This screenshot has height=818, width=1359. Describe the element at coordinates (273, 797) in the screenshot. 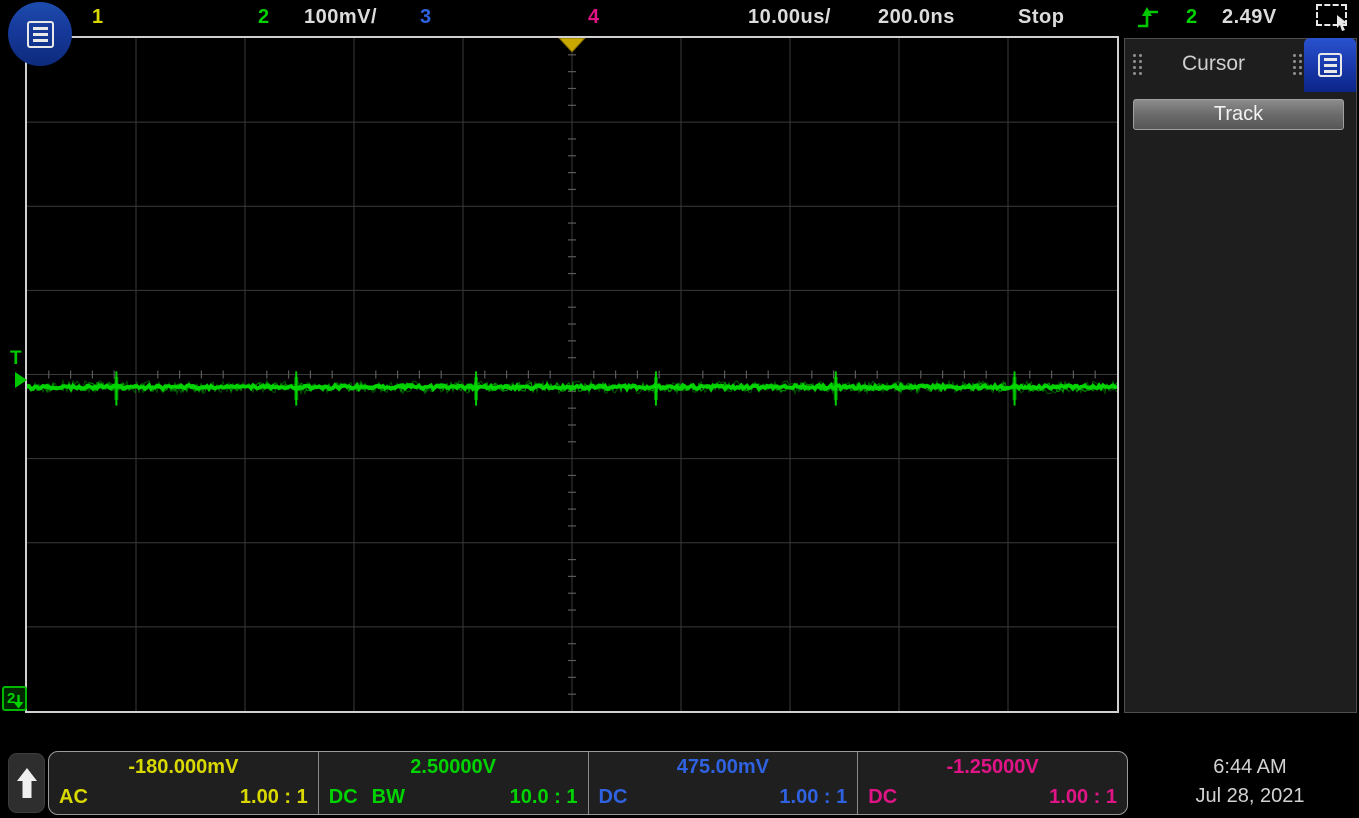

I see `channel-1-probe-ratio: 1.00 : 1` at that location.